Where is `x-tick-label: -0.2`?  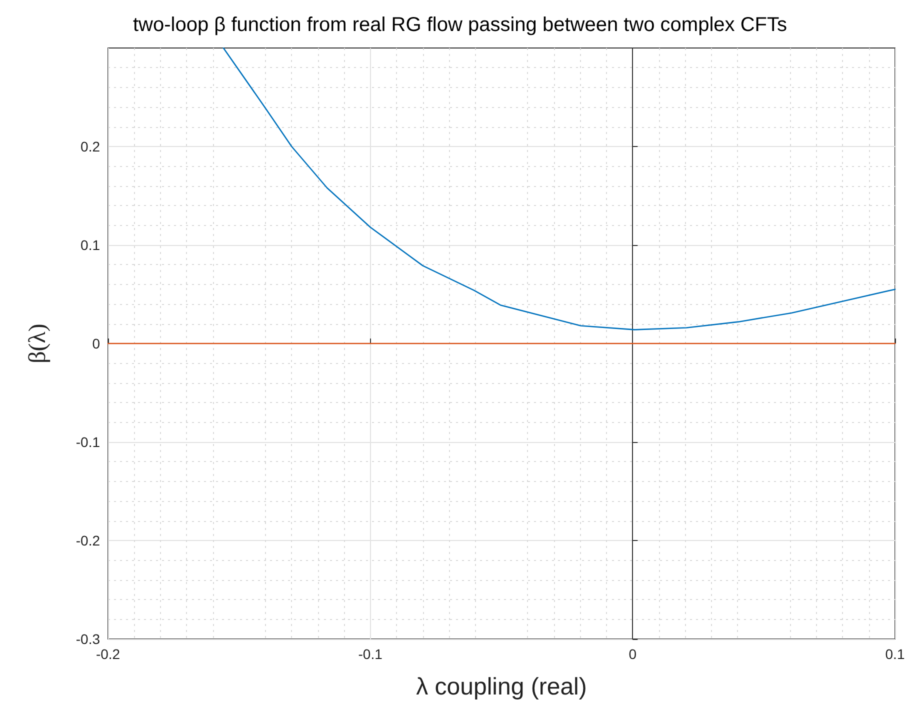
x-tick-label: -0.2 is located at coordinates (108, 654).